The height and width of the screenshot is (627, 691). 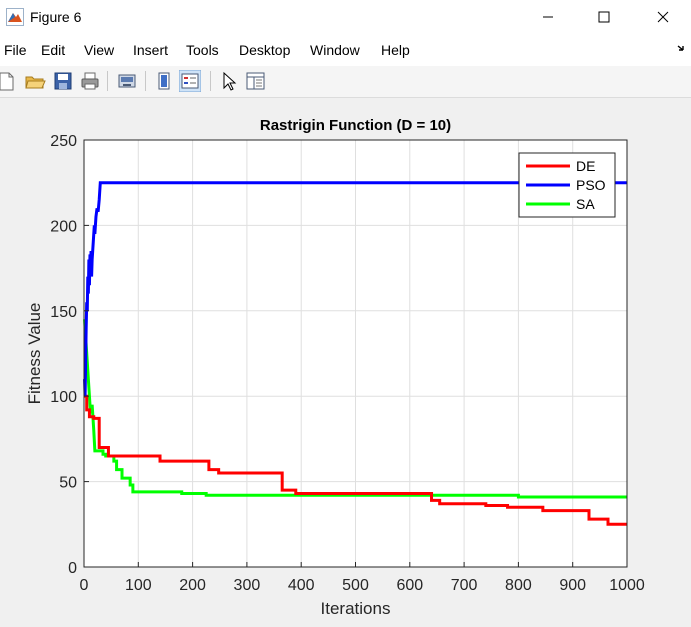 I want to click on menu-file: File, so click(x=15, y=50).